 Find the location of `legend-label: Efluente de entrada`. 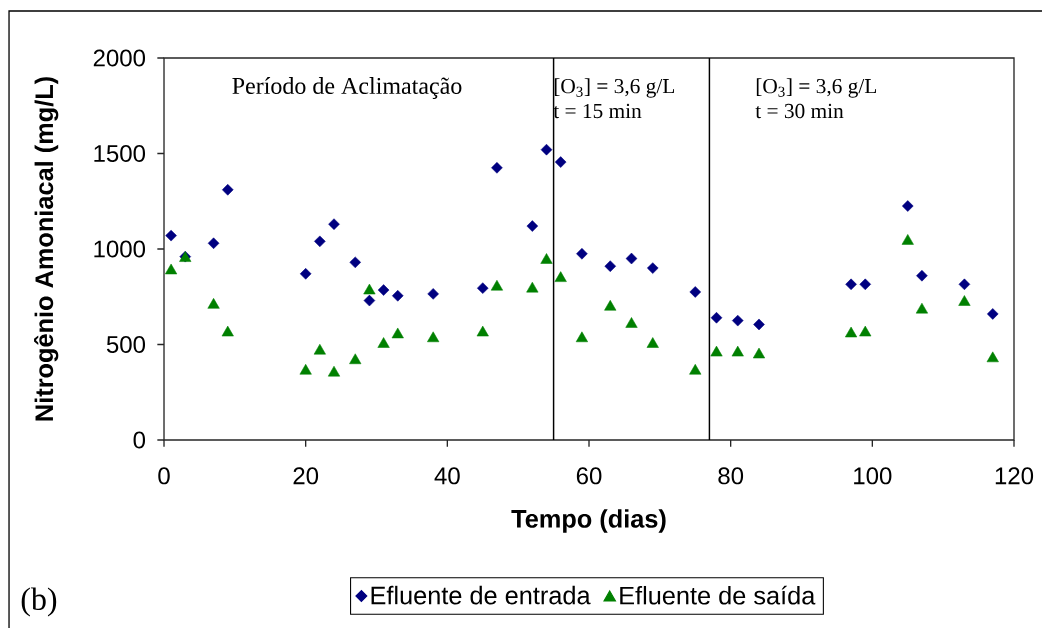

legend-label: Efluente de entrada is located at coordinates (481, 595).